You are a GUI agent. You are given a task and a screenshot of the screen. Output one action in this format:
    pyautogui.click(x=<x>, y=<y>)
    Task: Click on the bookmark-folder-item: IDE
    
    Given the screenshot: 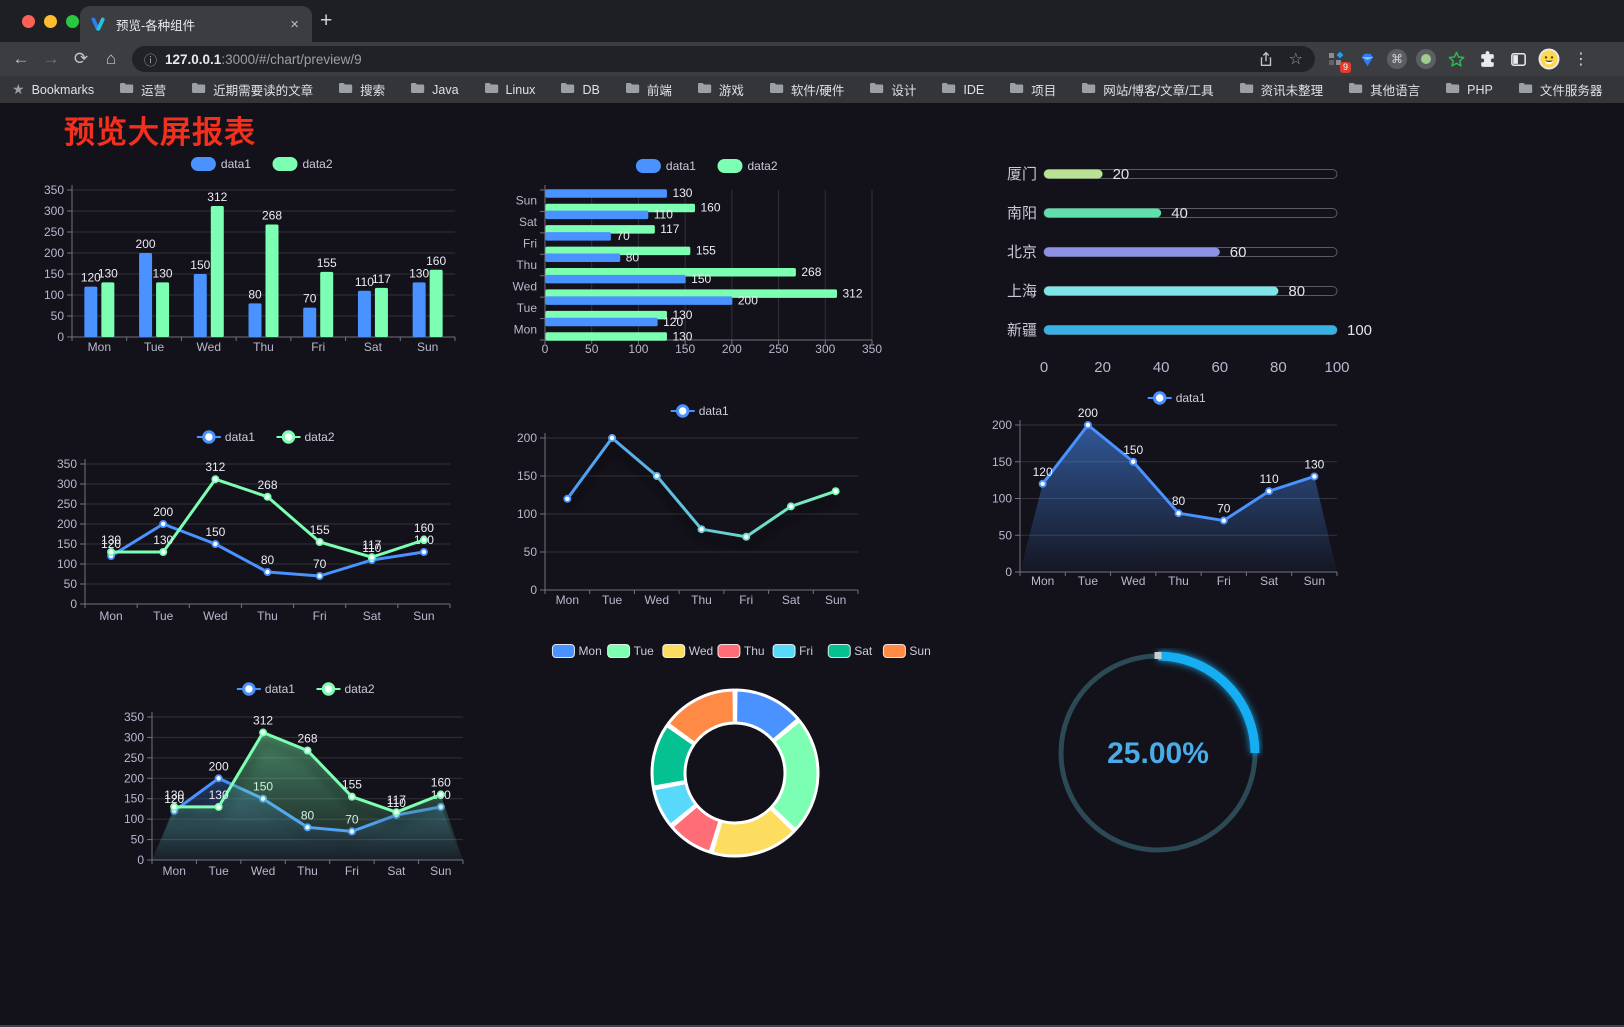 What is the action you would take?
    pyautogui.click(x=962, y=89)
    